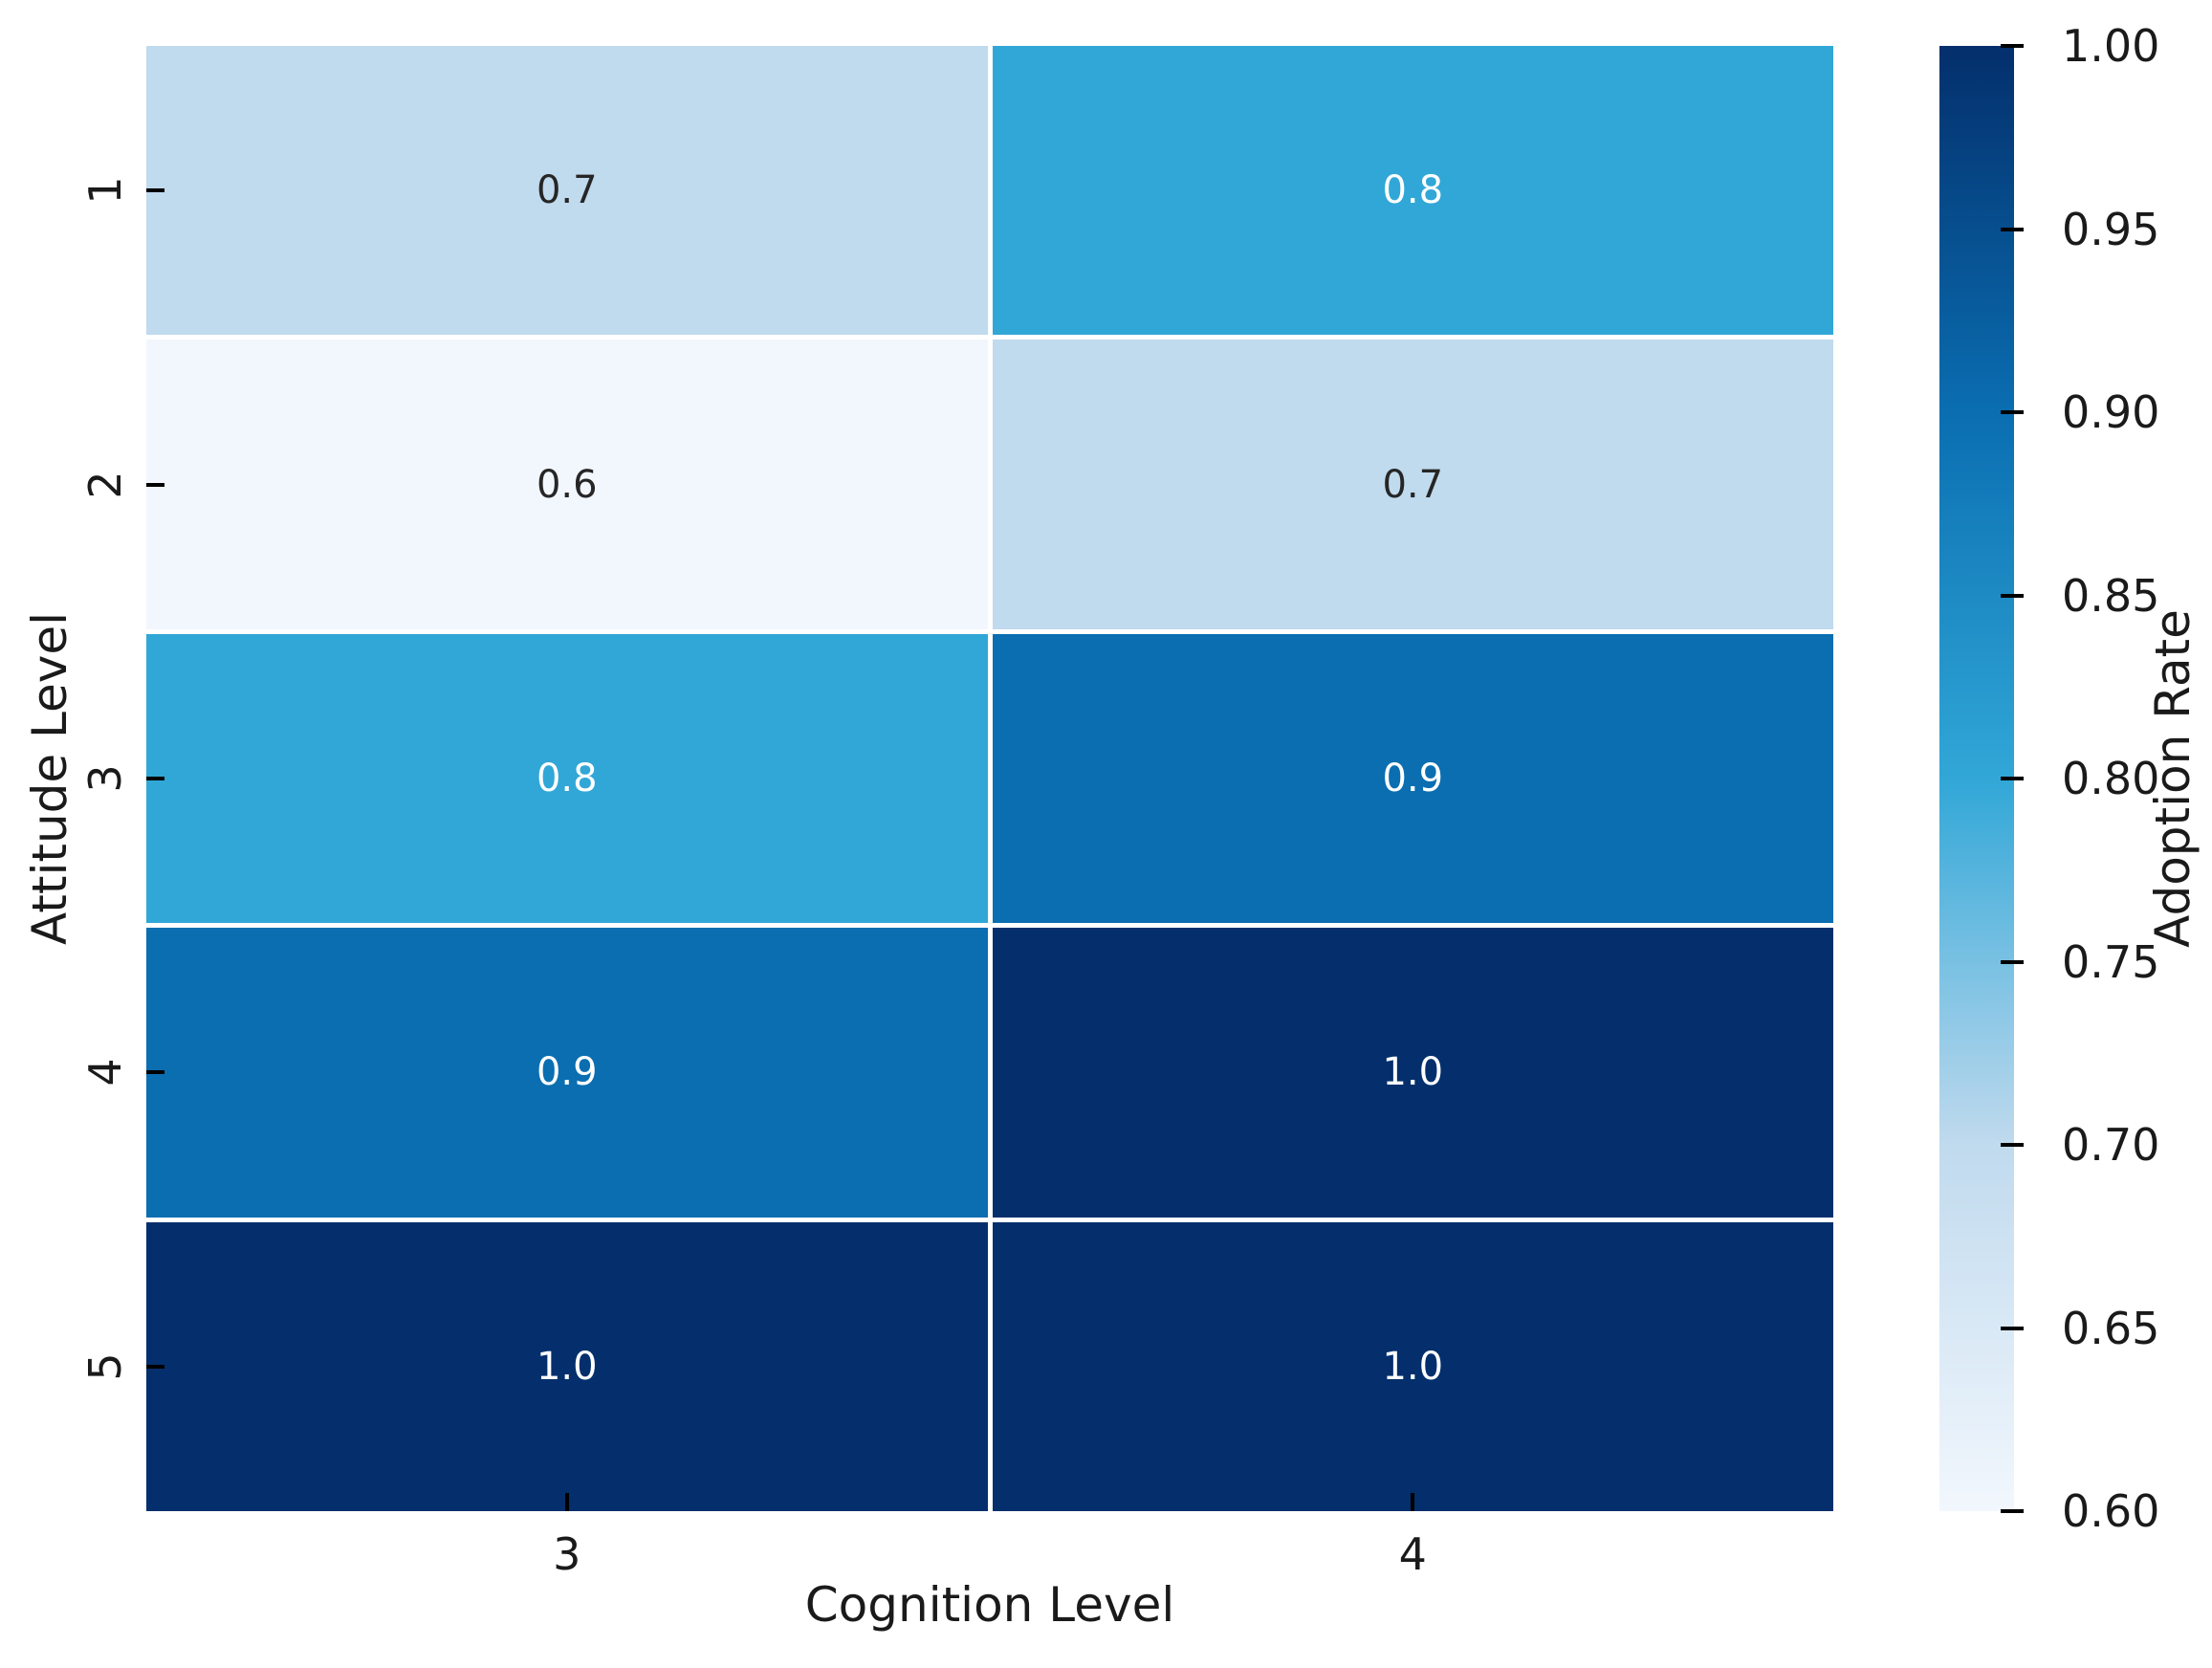  Describe the element at coordinates (105, 190) in the screenshot. I see `y-tick-label: 1` at that location.